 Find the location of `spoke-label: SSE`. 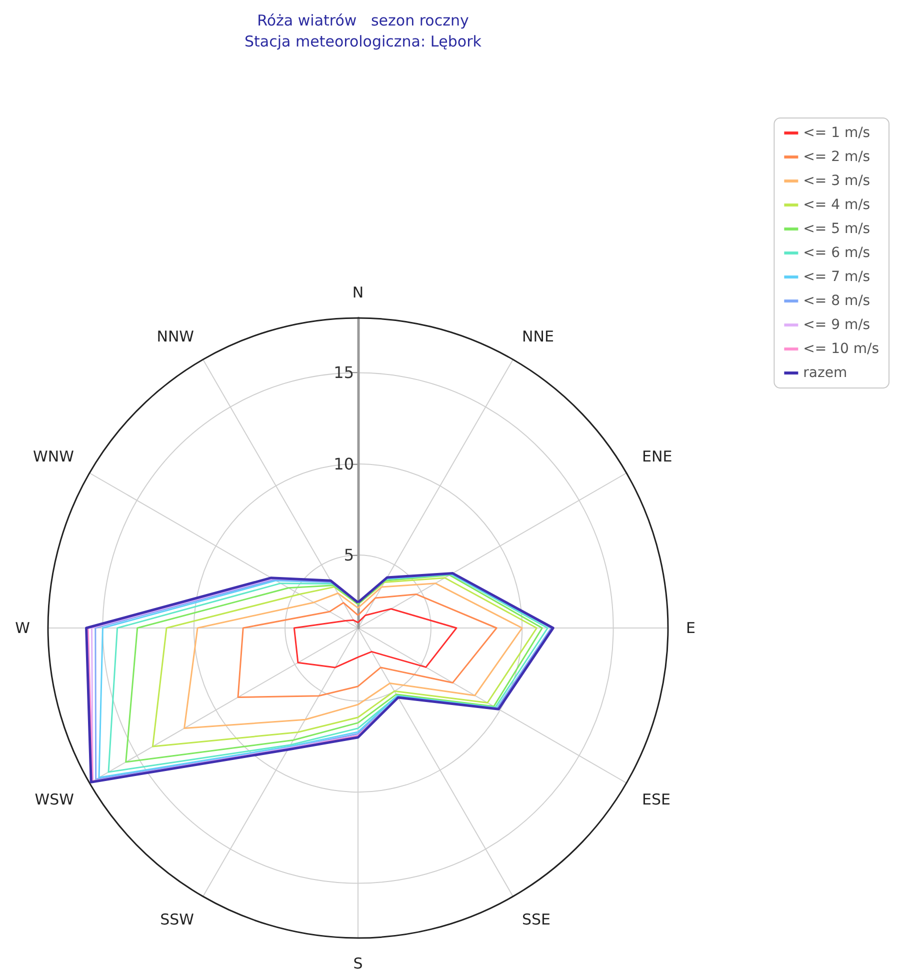

spoke-label: SSE is located at coordinates (536, 919).